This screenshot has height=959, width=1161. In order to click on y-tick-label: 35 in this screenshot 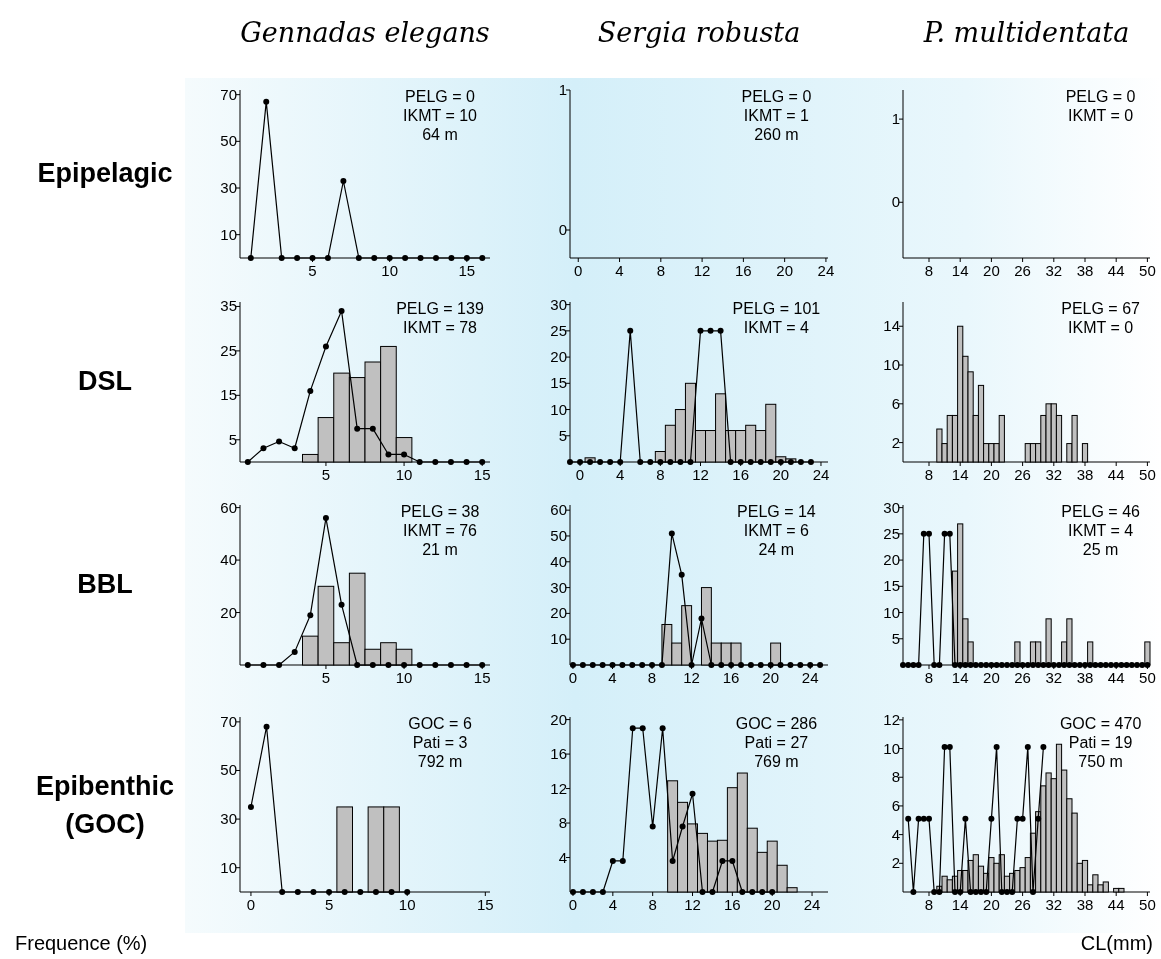, I will do `click(228, 306)`.